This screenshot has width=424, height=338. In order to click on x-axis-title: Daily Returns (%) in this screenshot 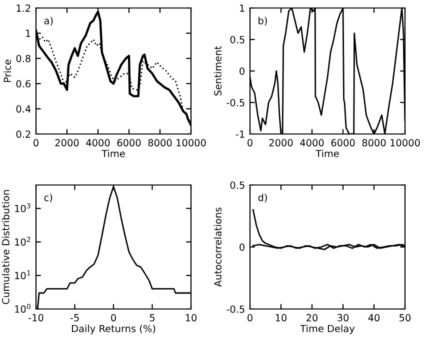, I will do `click(114, 329)`.